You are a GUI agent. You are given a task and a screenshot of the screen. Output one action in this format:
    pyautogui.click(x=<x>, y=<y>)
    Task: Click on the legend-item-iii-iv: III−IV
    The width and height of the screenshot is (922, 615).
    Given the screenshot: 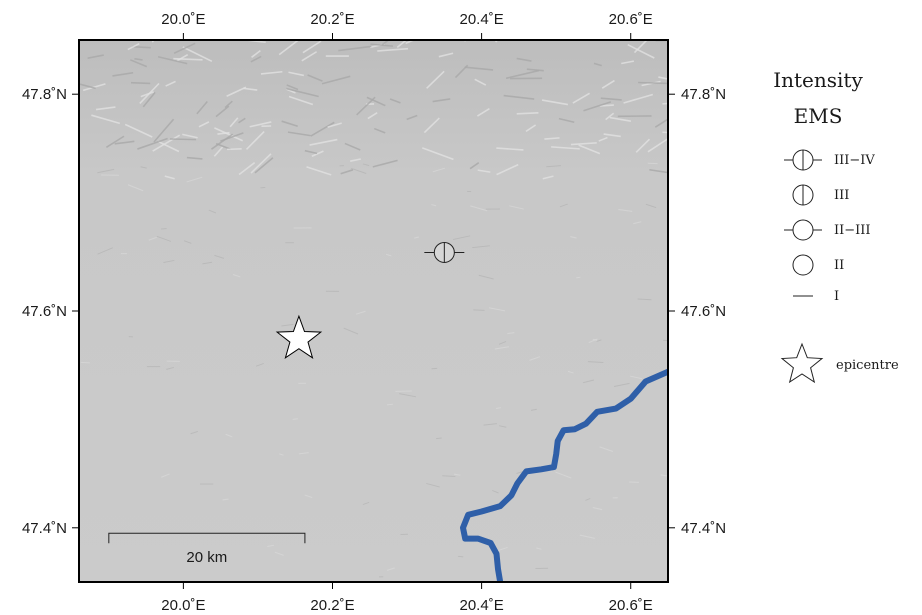 What is the action you would take?
    pyautogui.click(x=829, y=160)
    